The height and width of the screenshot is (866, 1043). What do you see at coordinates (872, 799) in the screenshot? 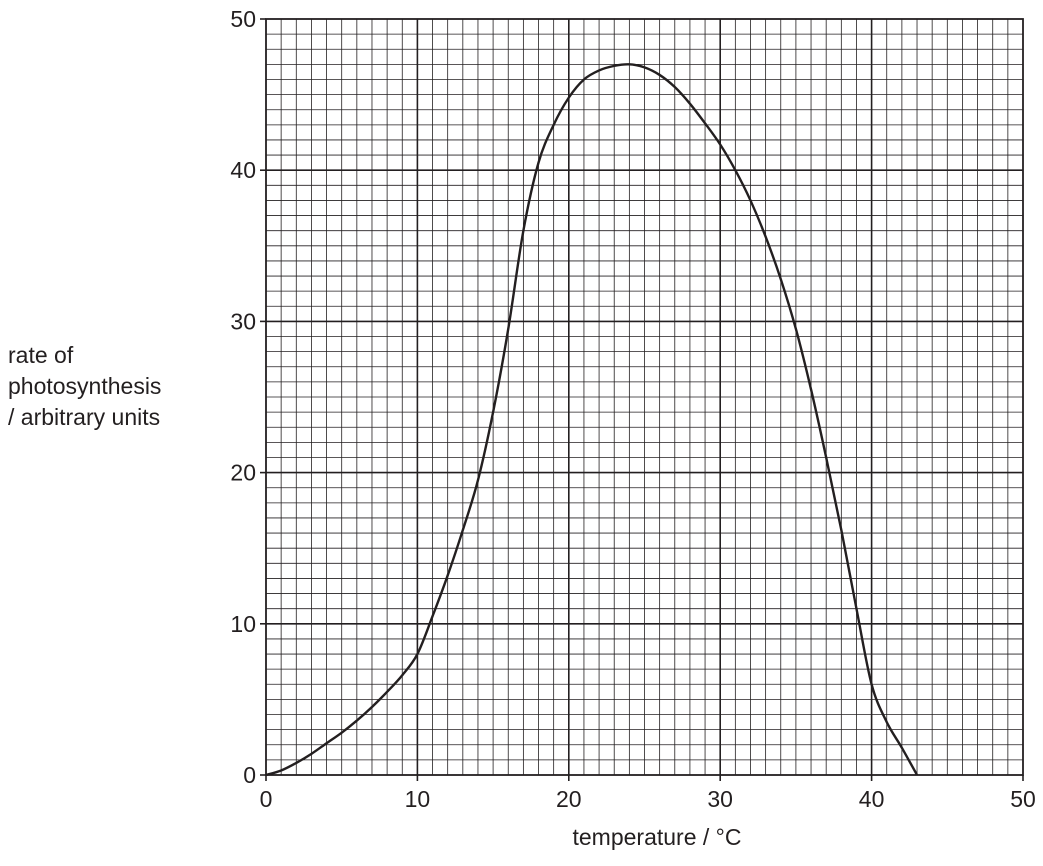
I see `x-tick-label: 40` at bounding box center [872, 799].